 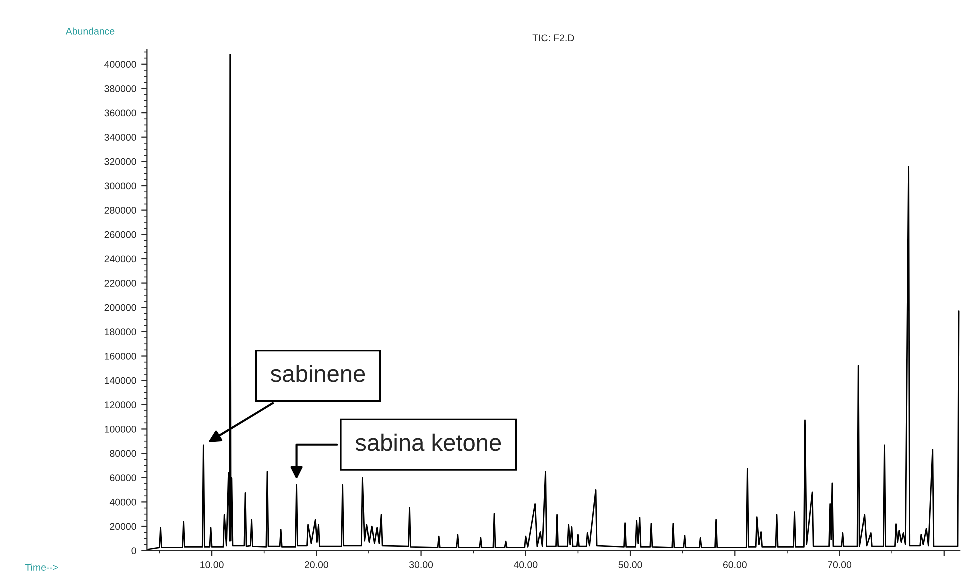 What do you see at coordinates (41, 567) in the screenshot?
I see `x-axis-title: Time-->` at bounding box center [41, 567].